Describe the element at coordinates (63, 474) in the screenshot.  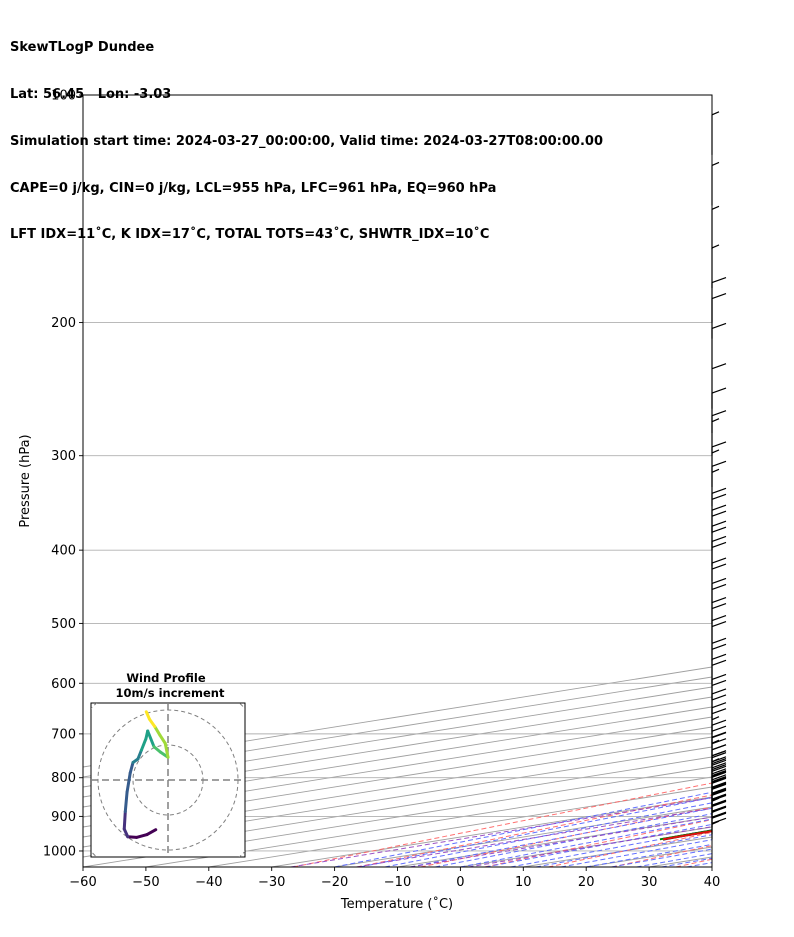
I see `y-axis-ticks: 1000 900 800 700 600 500 400 300 200 100` at that location.